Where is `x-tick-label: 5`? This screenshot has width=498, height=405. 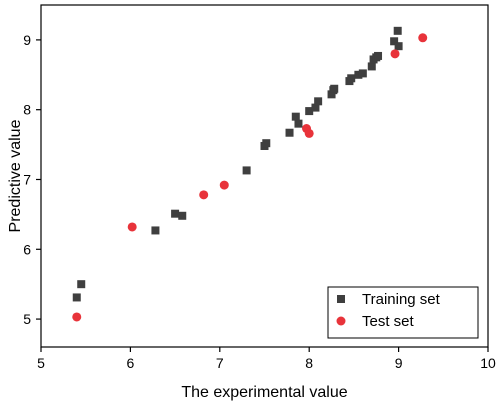
x-tick-label: 5 is located at coordinates (41, 363).